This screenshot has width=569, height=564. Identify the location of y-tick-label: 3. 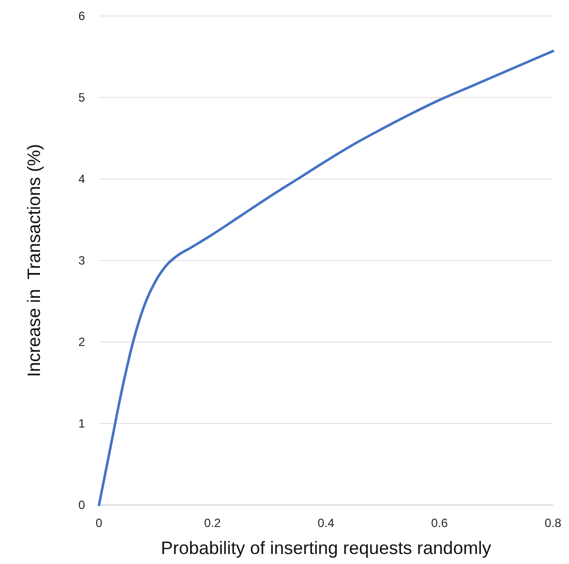
(82, 261).